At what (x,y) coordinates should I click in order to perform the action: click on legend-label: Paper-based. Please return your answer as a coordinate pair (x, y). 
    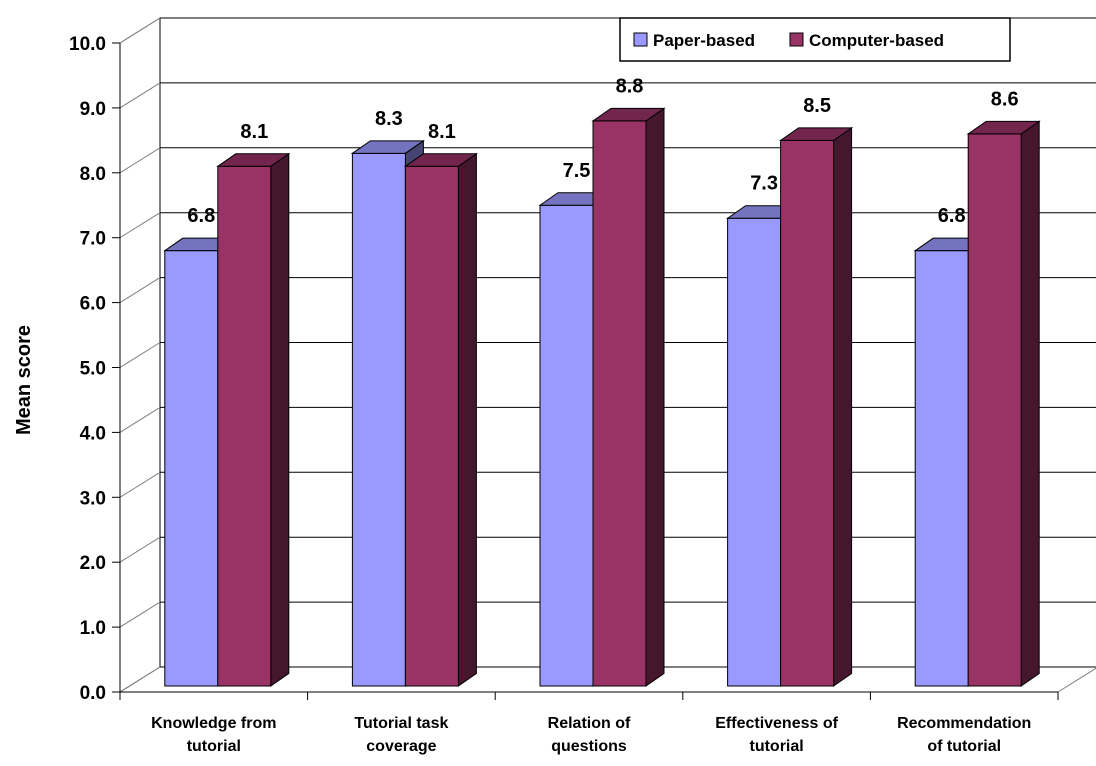
    Looking at the image, I should click on (704, 40).